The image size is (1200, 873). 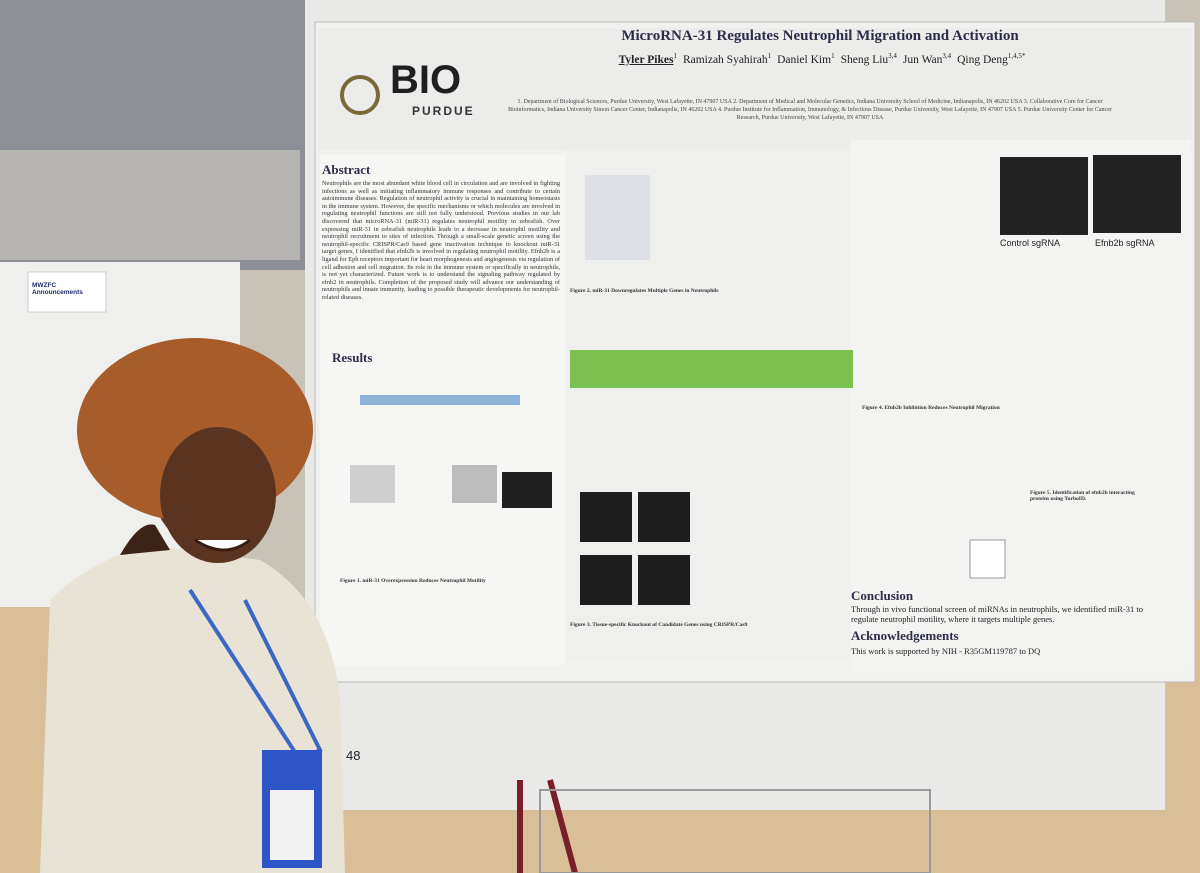 I want to click on author: Jun Wan3,4, so click(x=927, y=59).